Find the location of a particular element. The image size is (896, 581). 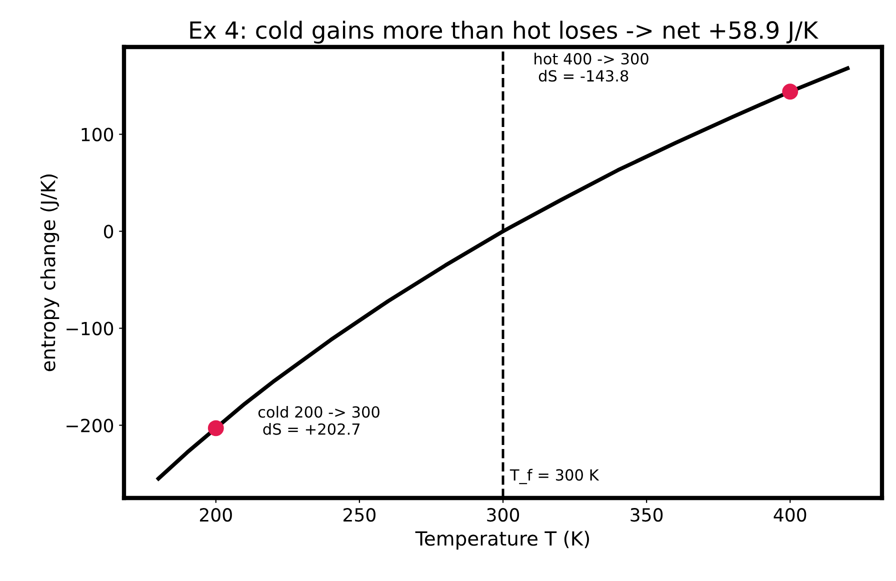

x-tick-label: 250 is located at coordinates (360, 515).